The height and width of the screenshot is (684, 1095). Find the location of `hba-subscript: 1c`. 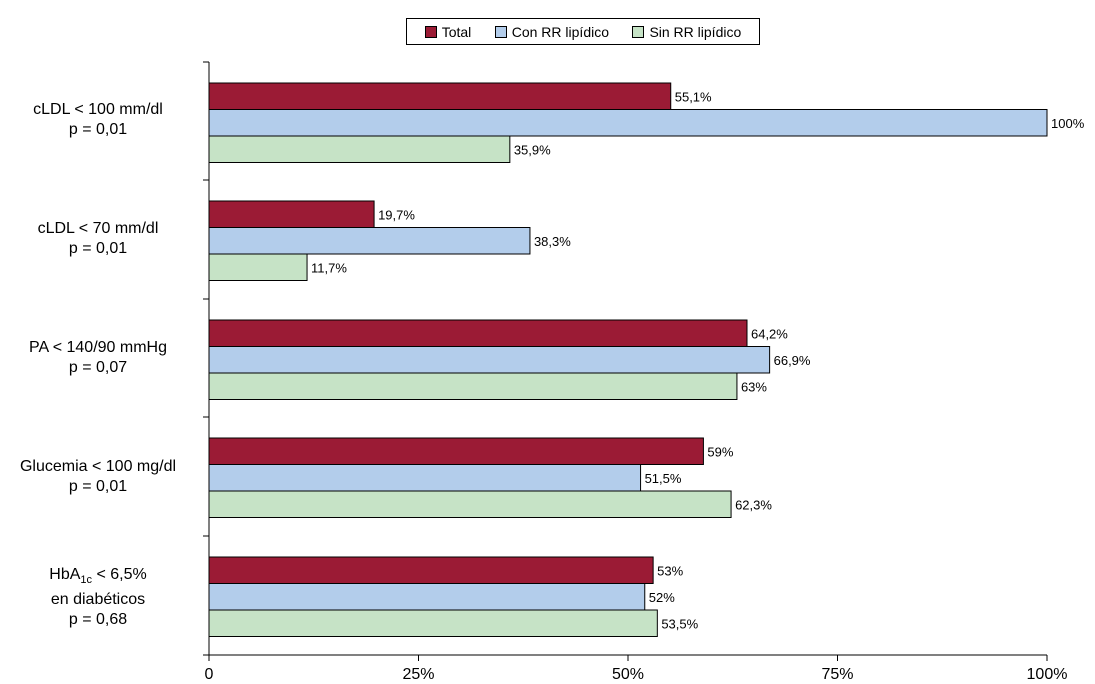

hba-subscript: 1c is located at coordinates (86, 580).